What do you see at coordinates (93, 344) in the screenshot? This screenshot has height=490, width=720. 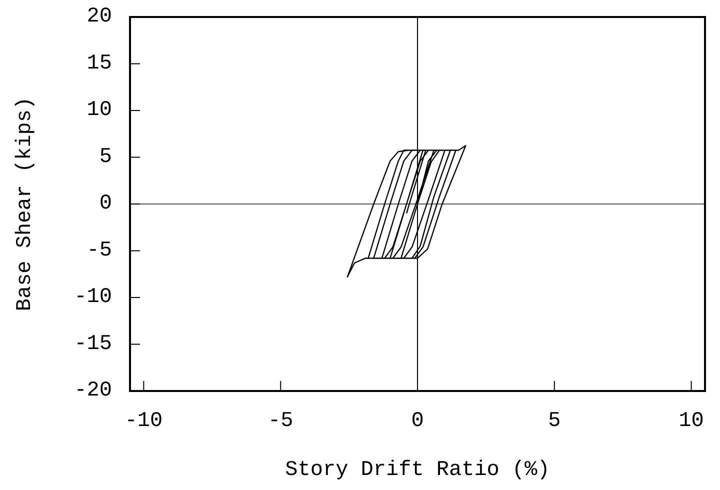 I see `y-tick-label: -15` at bounding box center [93, 344].